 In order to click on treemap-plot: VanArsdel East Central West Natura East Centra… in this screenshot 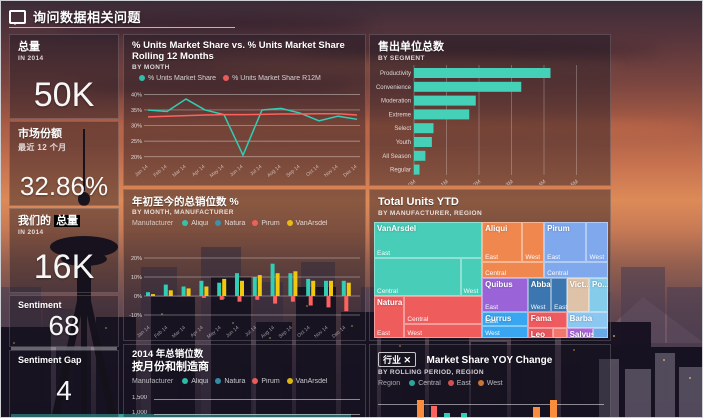, I will do `click(491, 280)`.